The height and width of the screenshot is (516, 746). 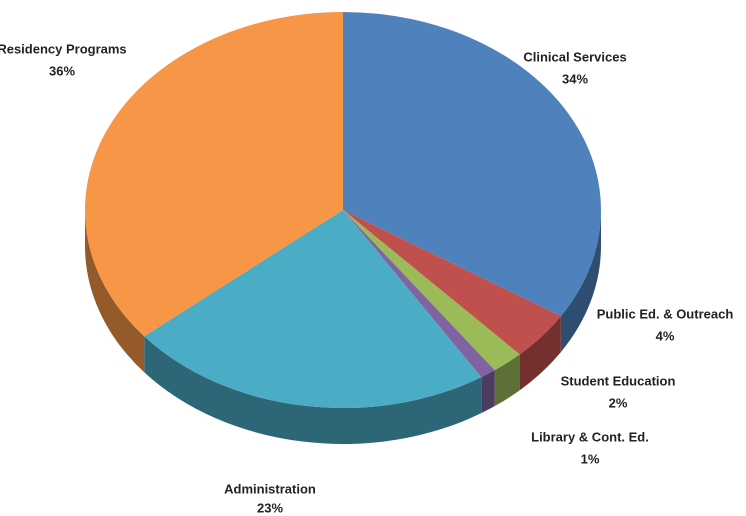 I want to click on slice-label: Library & Cont. Ed., so click(x=590, y=436).